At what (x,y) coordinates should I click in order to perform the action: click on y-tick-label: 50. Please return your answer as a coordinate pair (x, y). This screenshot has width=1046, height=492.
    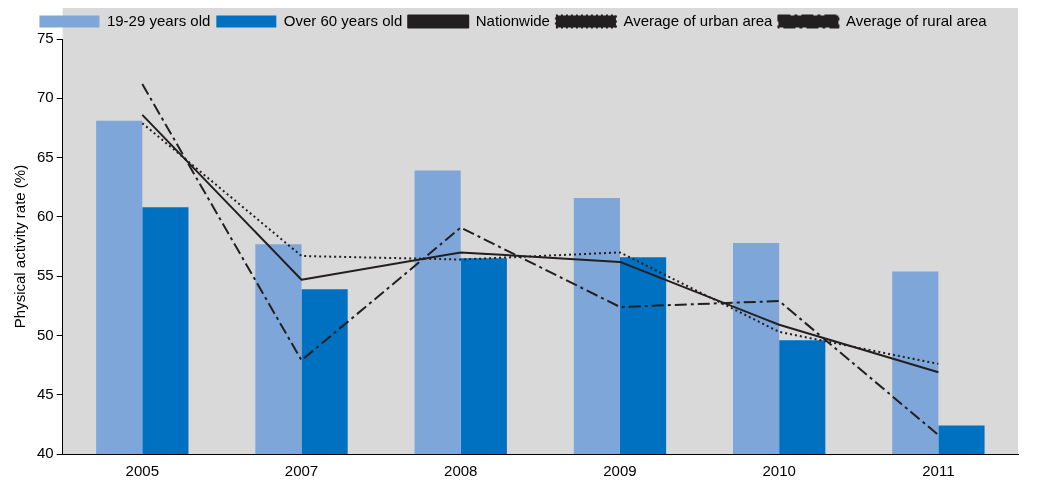
    Looking at the image, I should click on (45, 334).